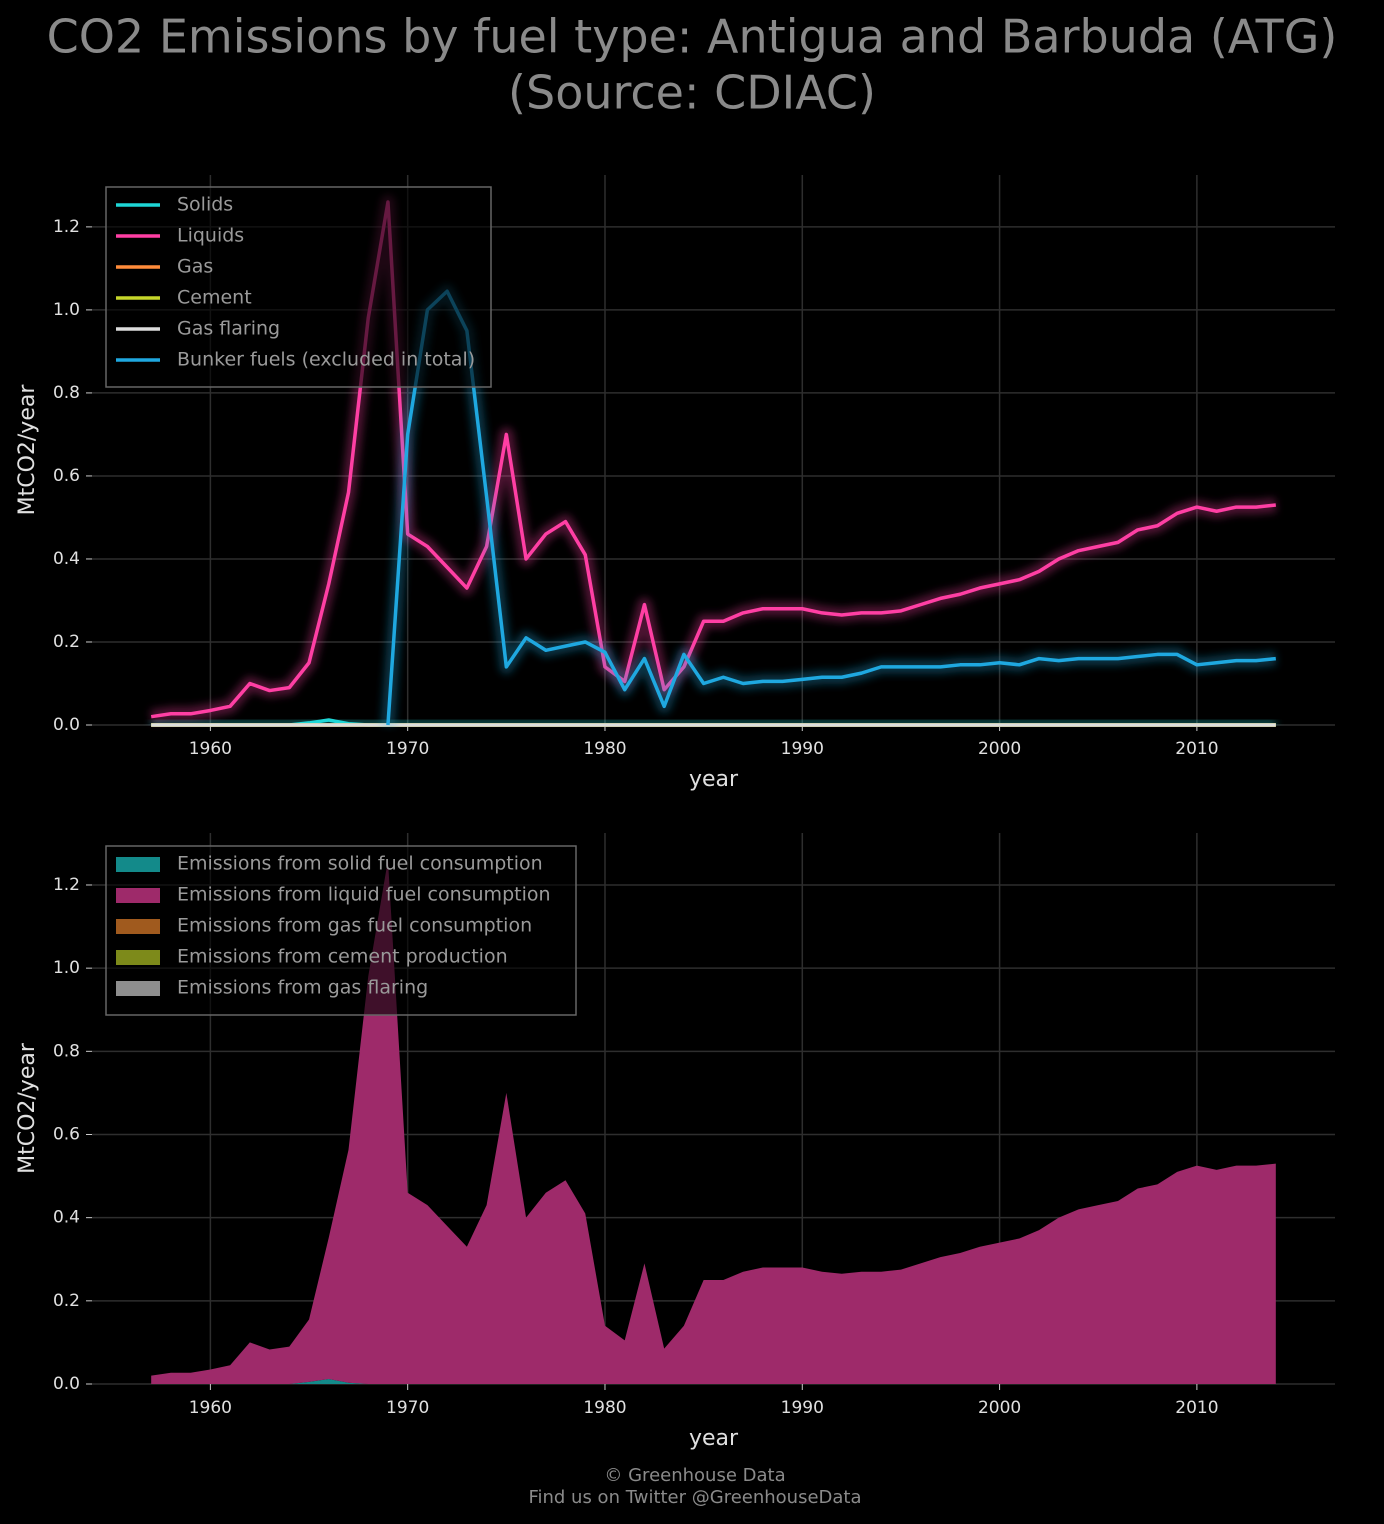 This screenshot has height=1524, width=1384. Describe the element at coordinates (326, 360) in the screenshot. I see `legend-label: Bunker fuels (excluded in total)` at that location.